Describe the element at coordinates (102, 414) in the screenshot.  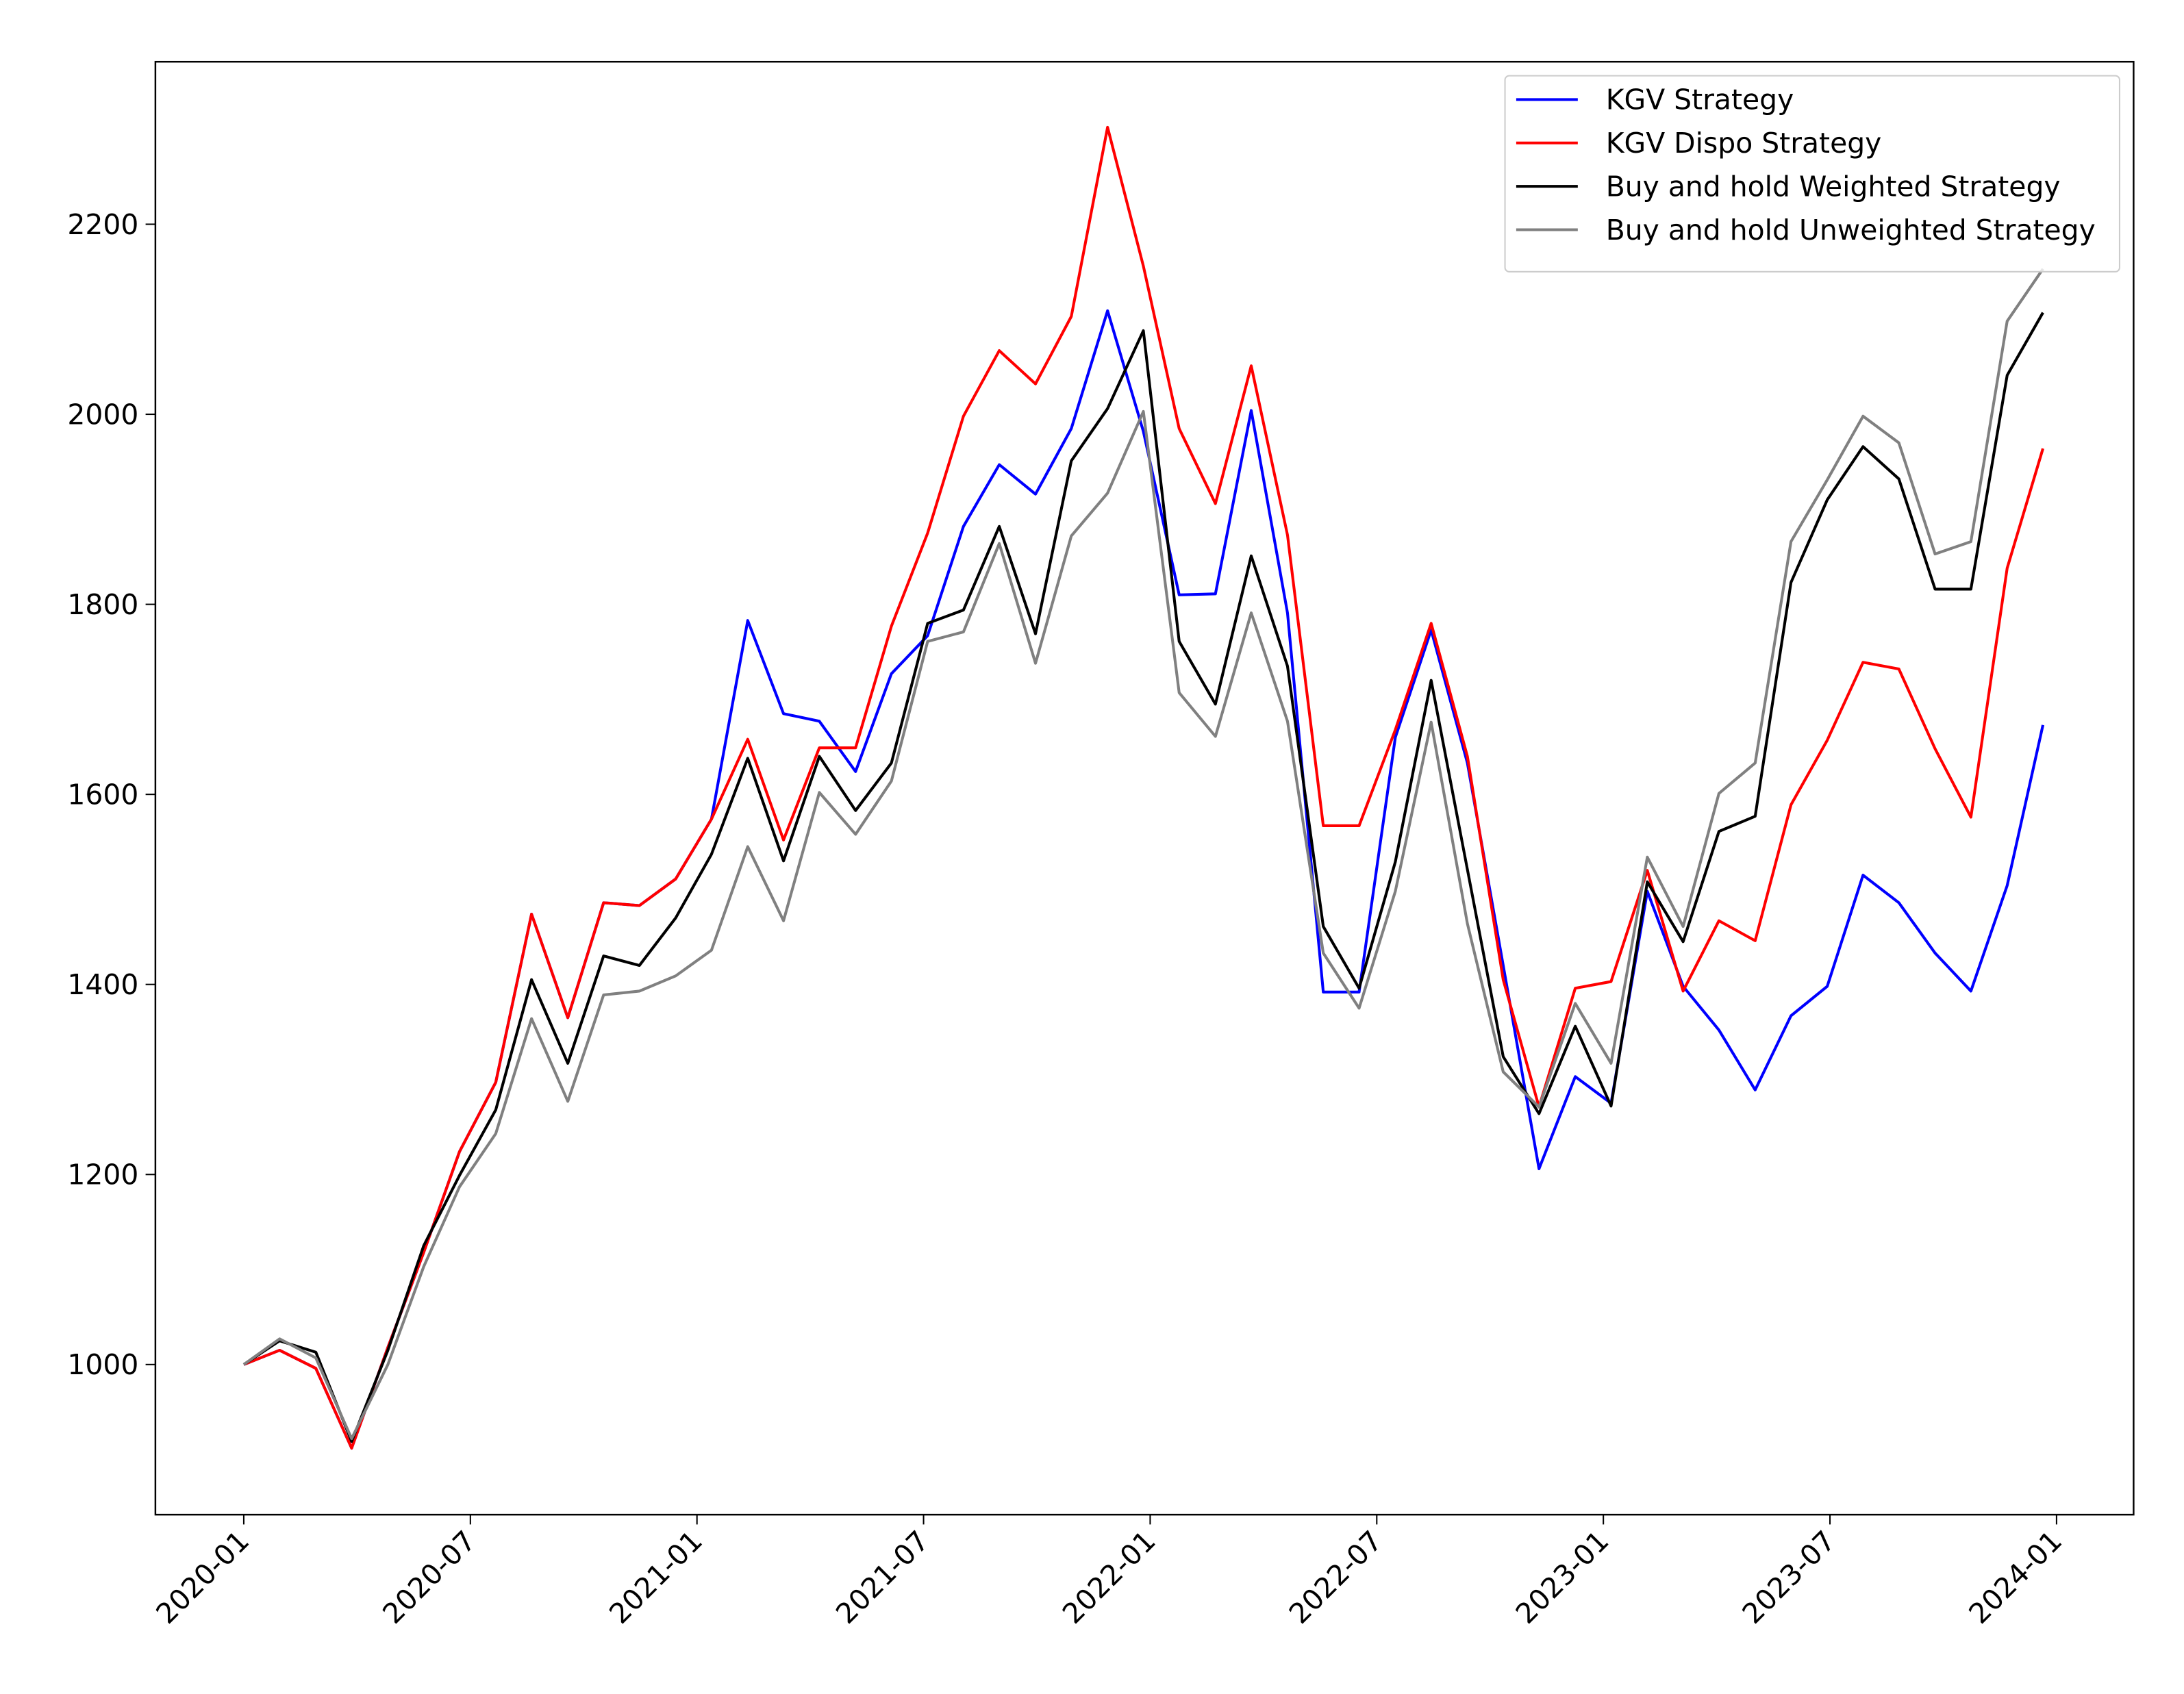
I see `y-tick-label: 2000` at that location.